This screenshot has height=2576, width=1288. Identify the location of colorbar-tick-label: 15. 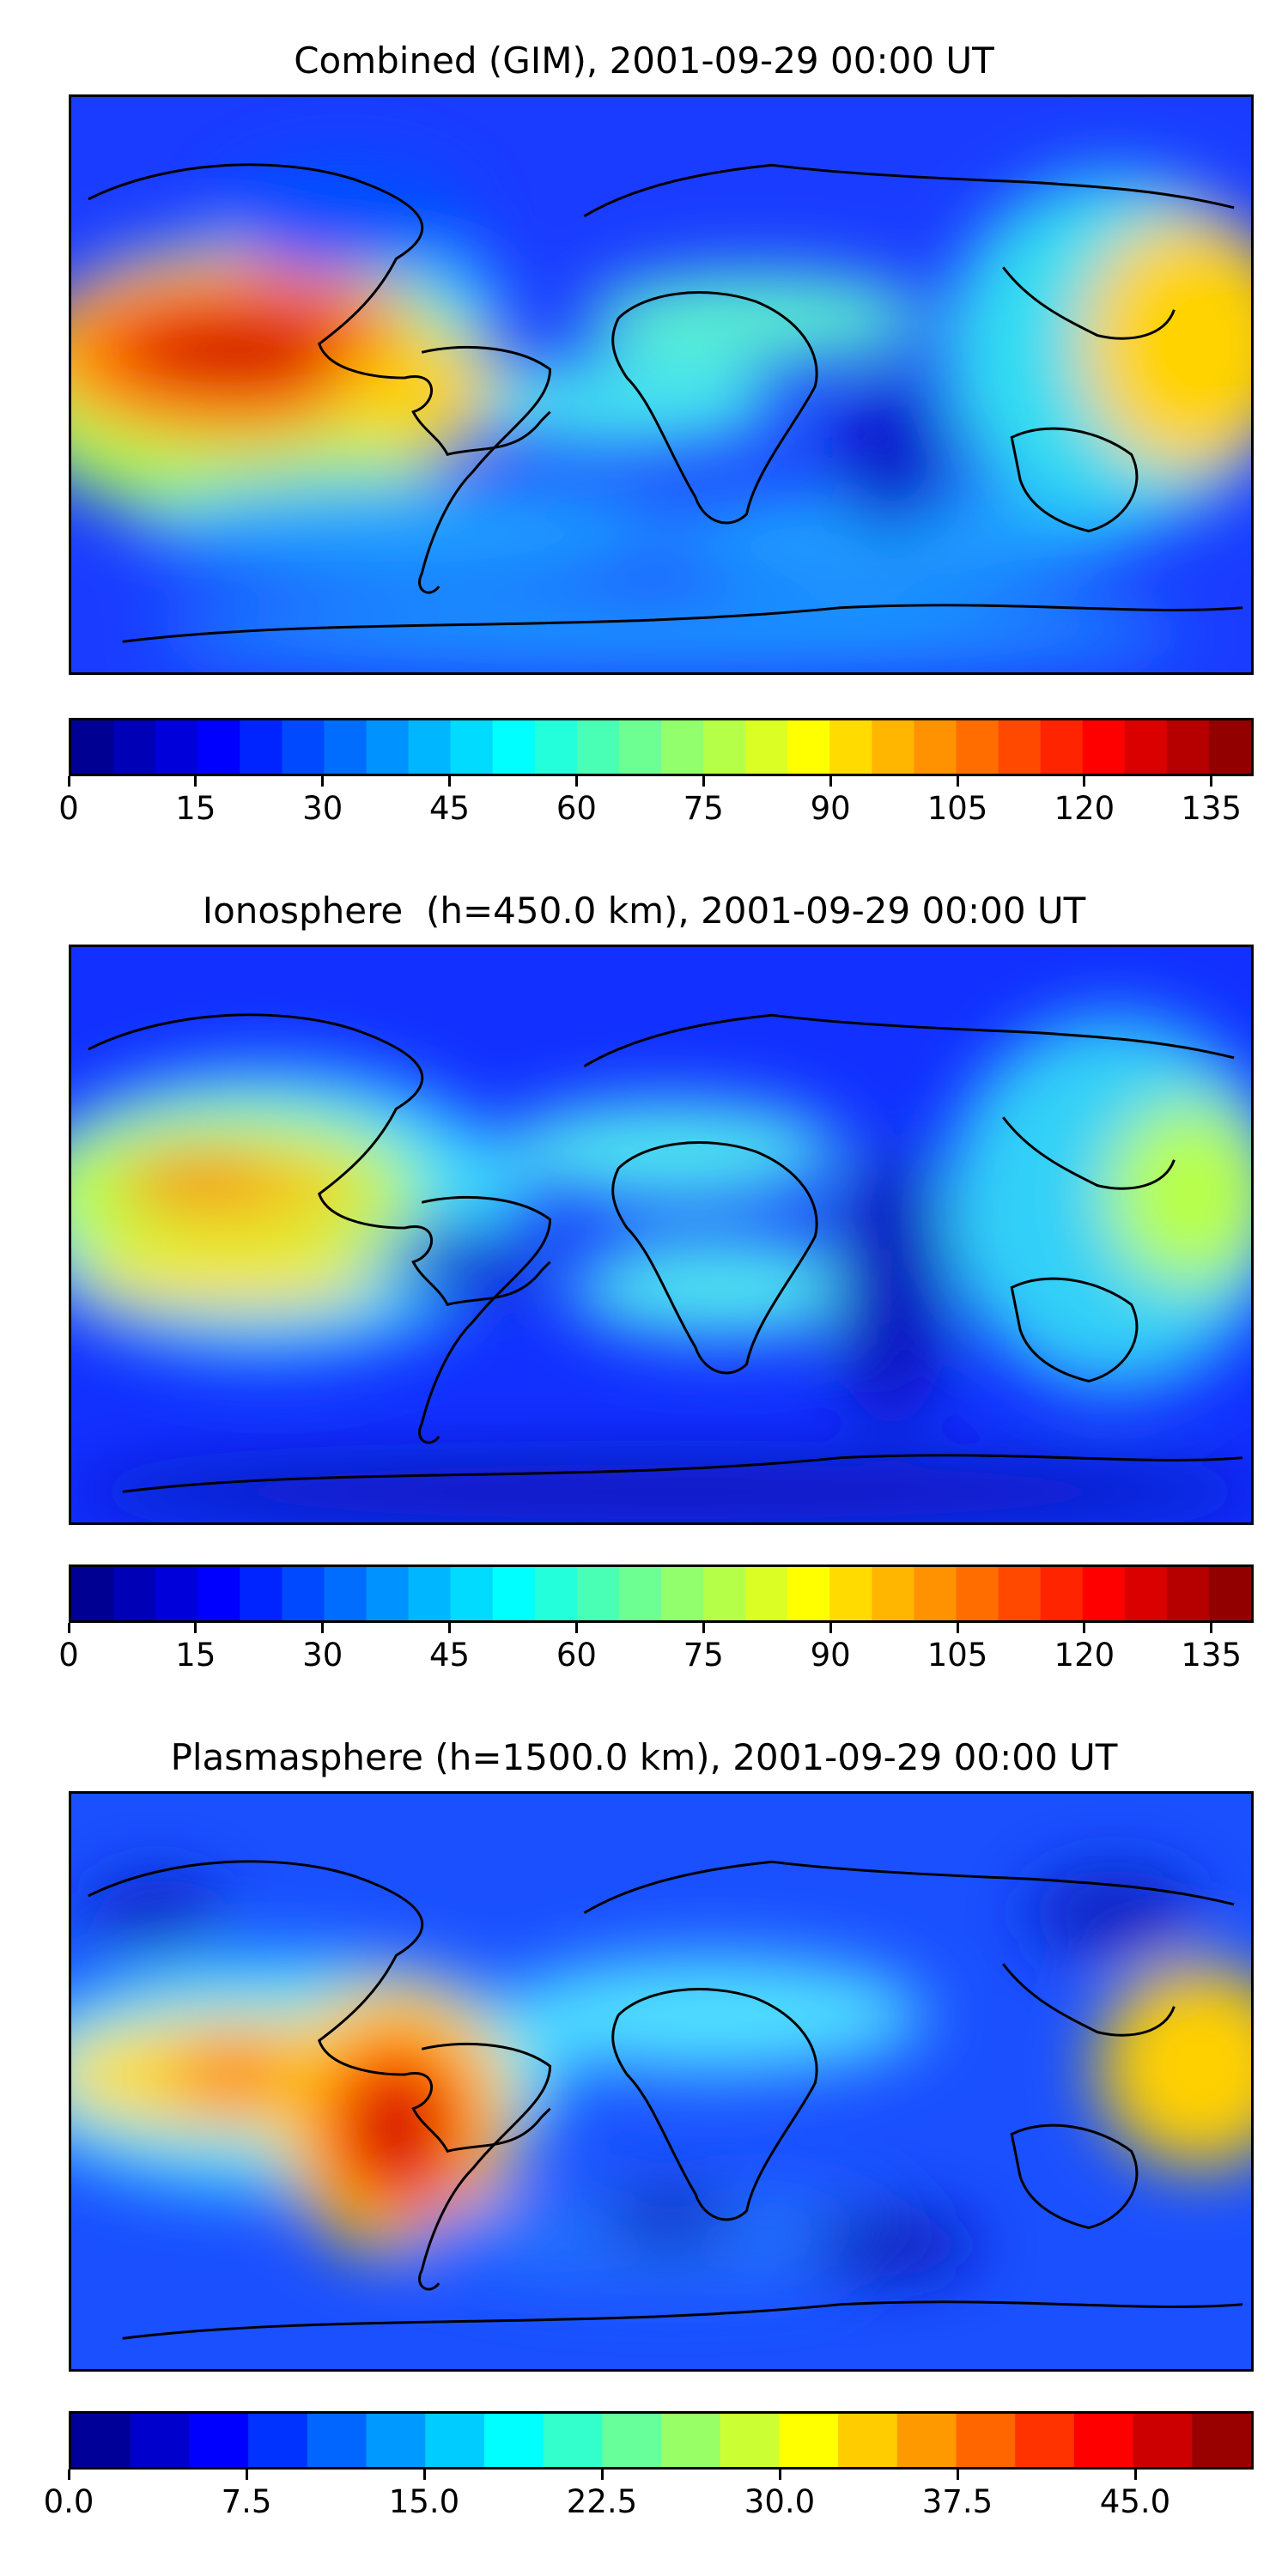
(196, 808).